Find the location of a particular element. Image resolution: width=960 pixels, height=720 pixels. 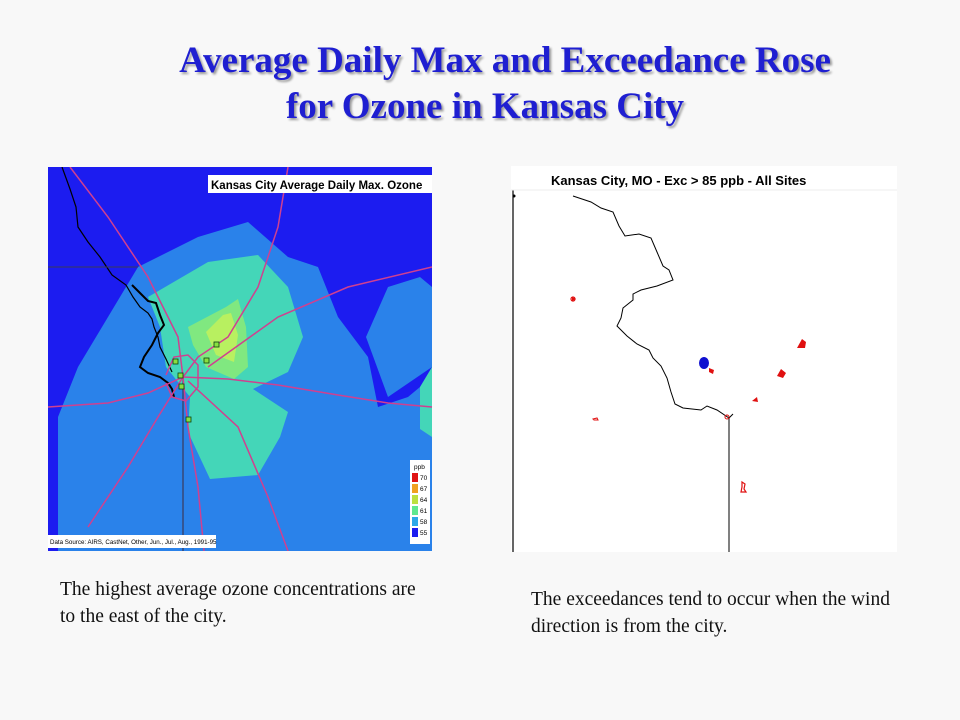

slide-title-line-2: for Ozone in Kansas City is located at coordinates (485, 106).